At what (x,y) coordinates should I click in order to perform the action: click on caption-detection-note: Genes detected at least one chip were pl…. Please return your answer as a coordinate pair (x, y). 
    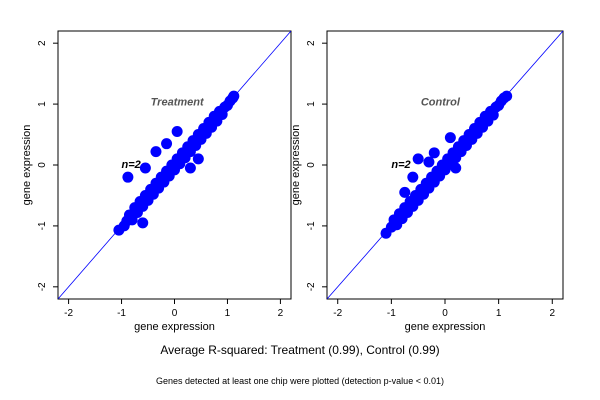
    Looking at the image, I should click on (300, 381).